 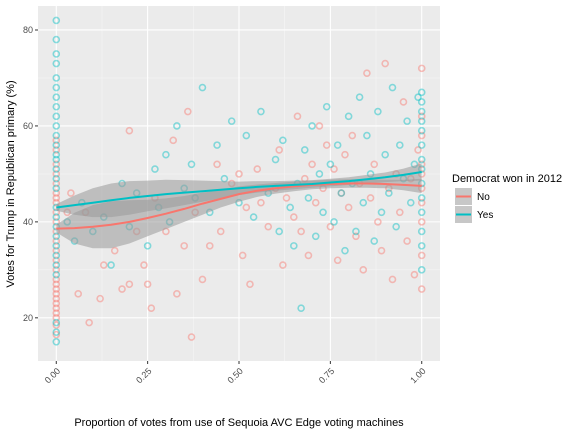 I want to click on x-tick-label: 0.50, so click(x=234, y=375).